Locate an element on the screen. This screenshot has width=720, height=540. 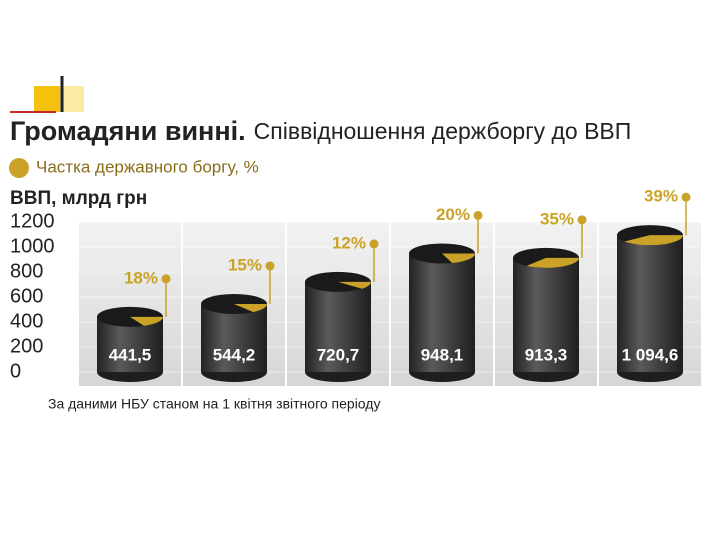
y-tick-label: 1200 is located at coordinates (32, 221).